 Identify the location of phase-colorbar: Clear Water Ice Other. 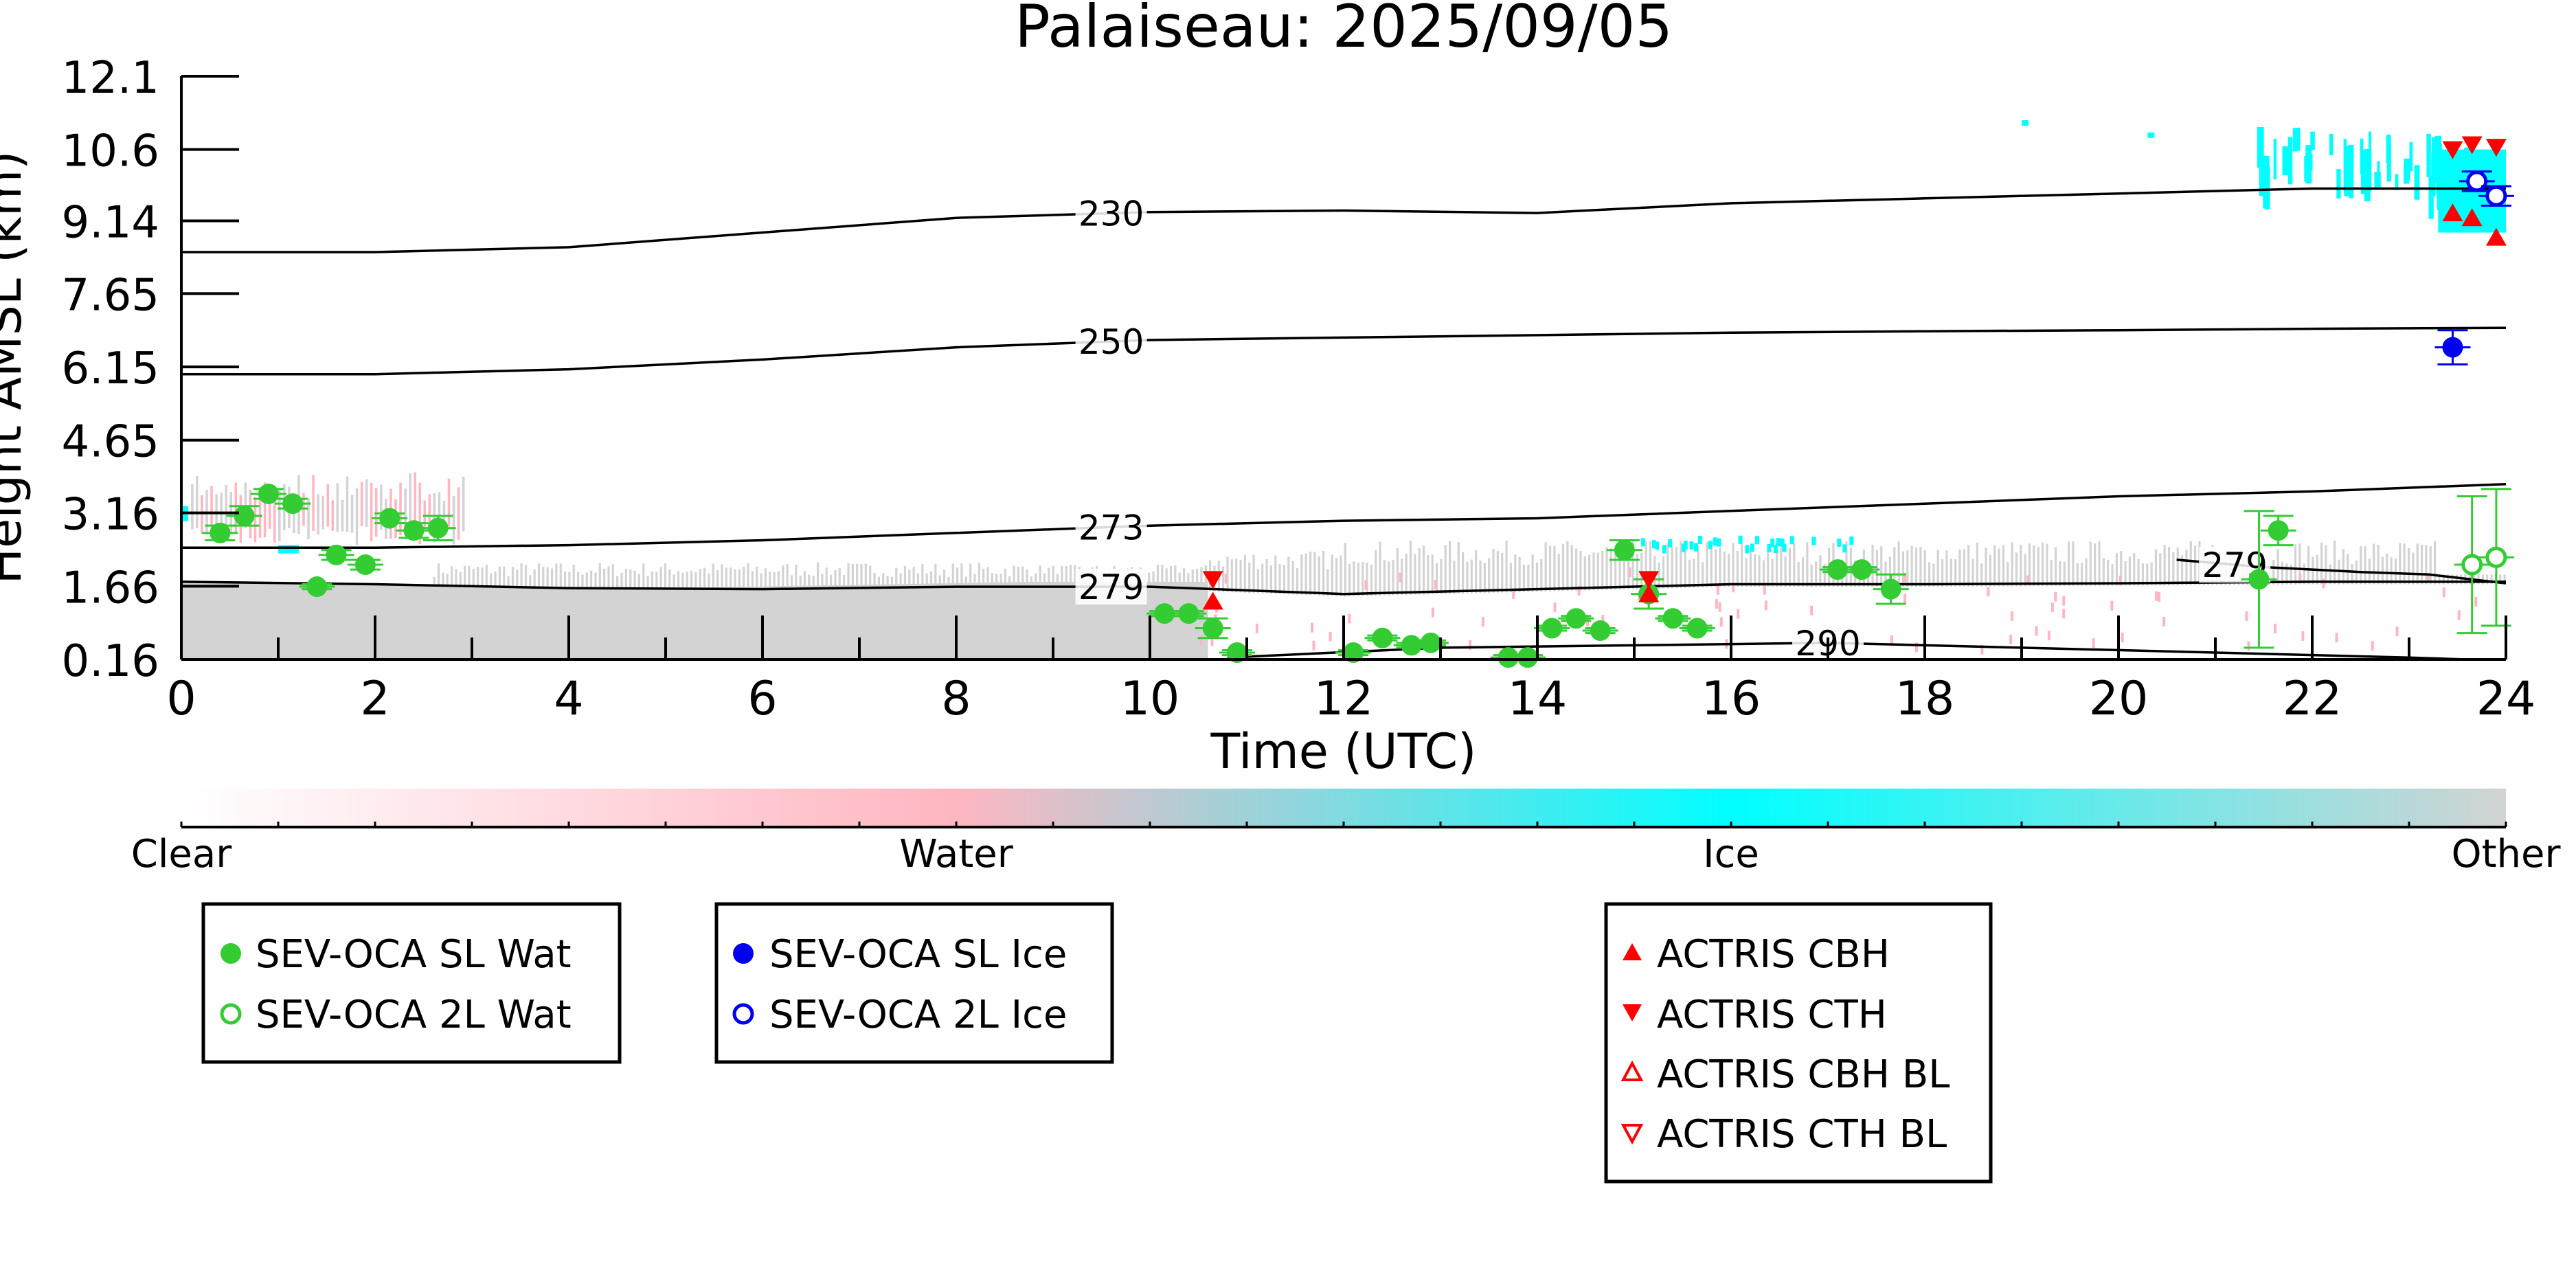
(1346, 833).